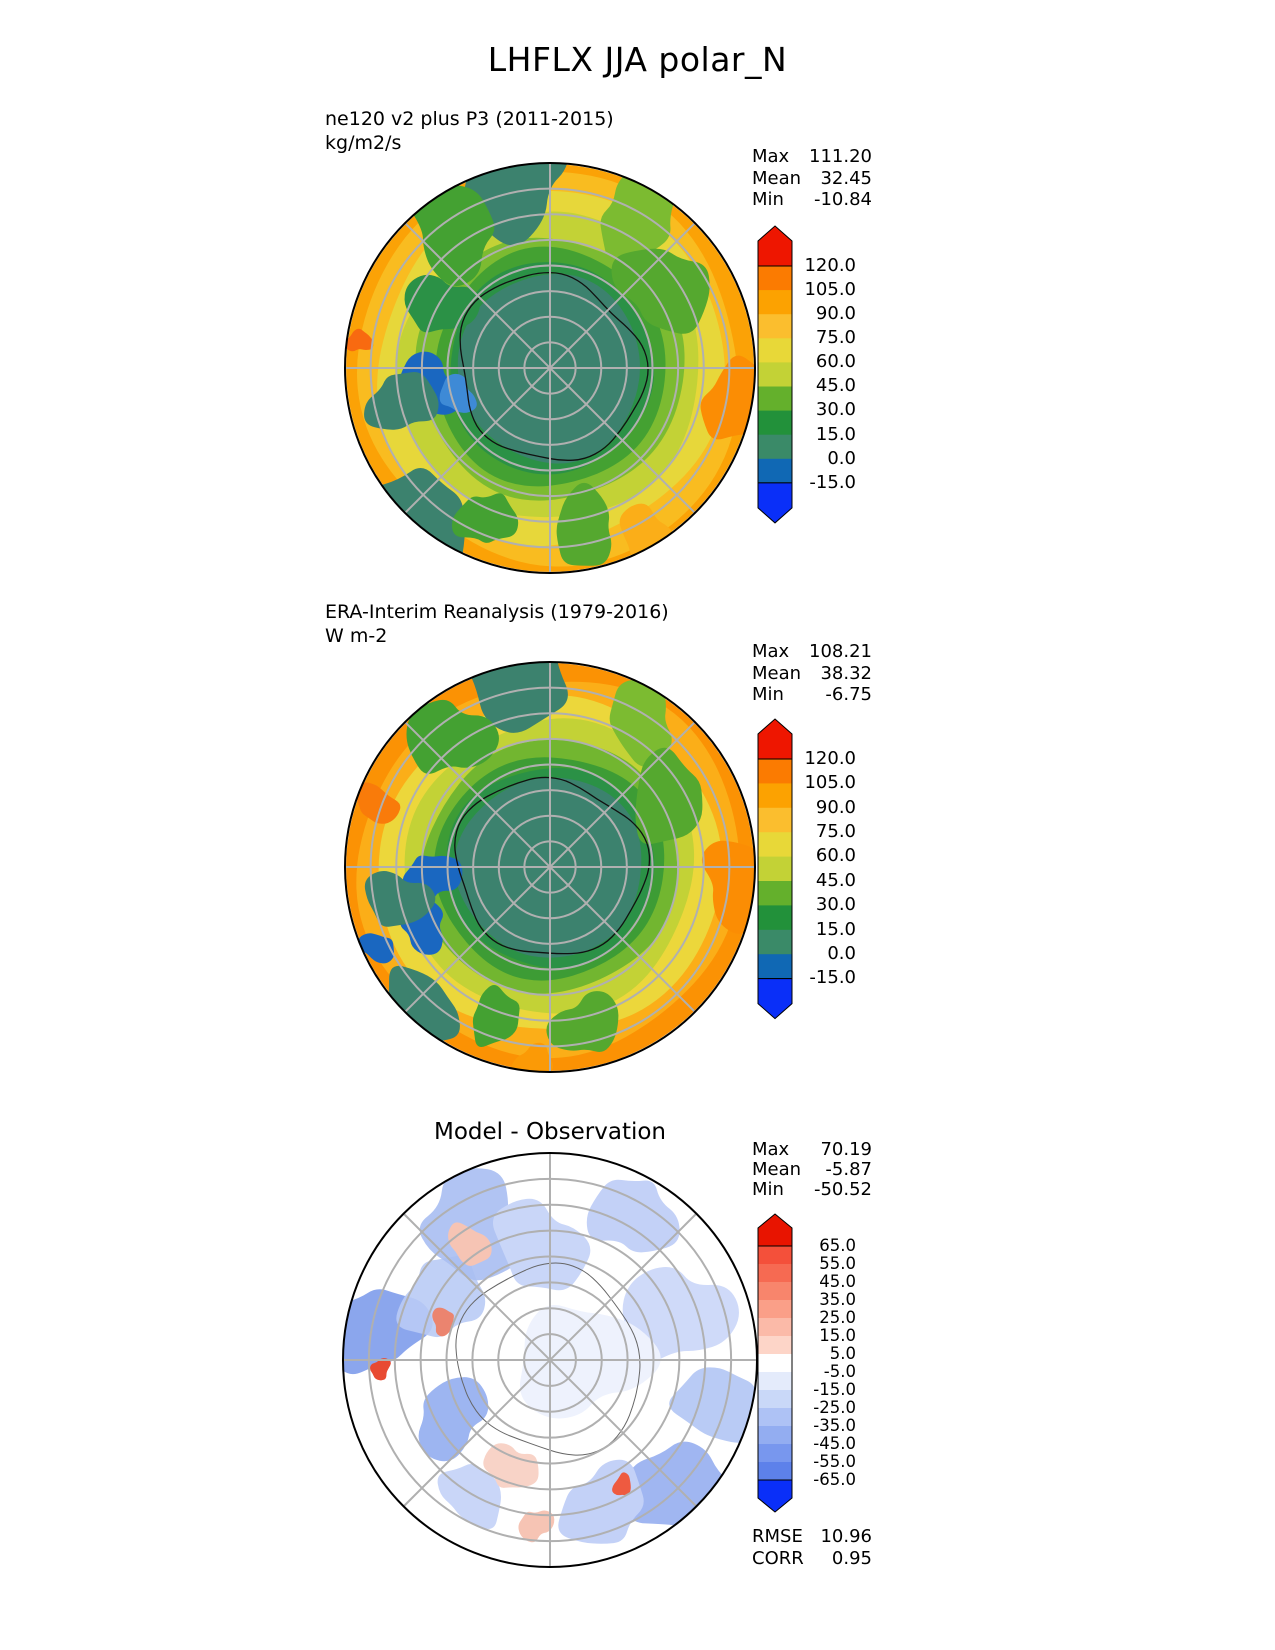  I want to click on colorbar-tick-label: -35.0, so click(834, 1425).